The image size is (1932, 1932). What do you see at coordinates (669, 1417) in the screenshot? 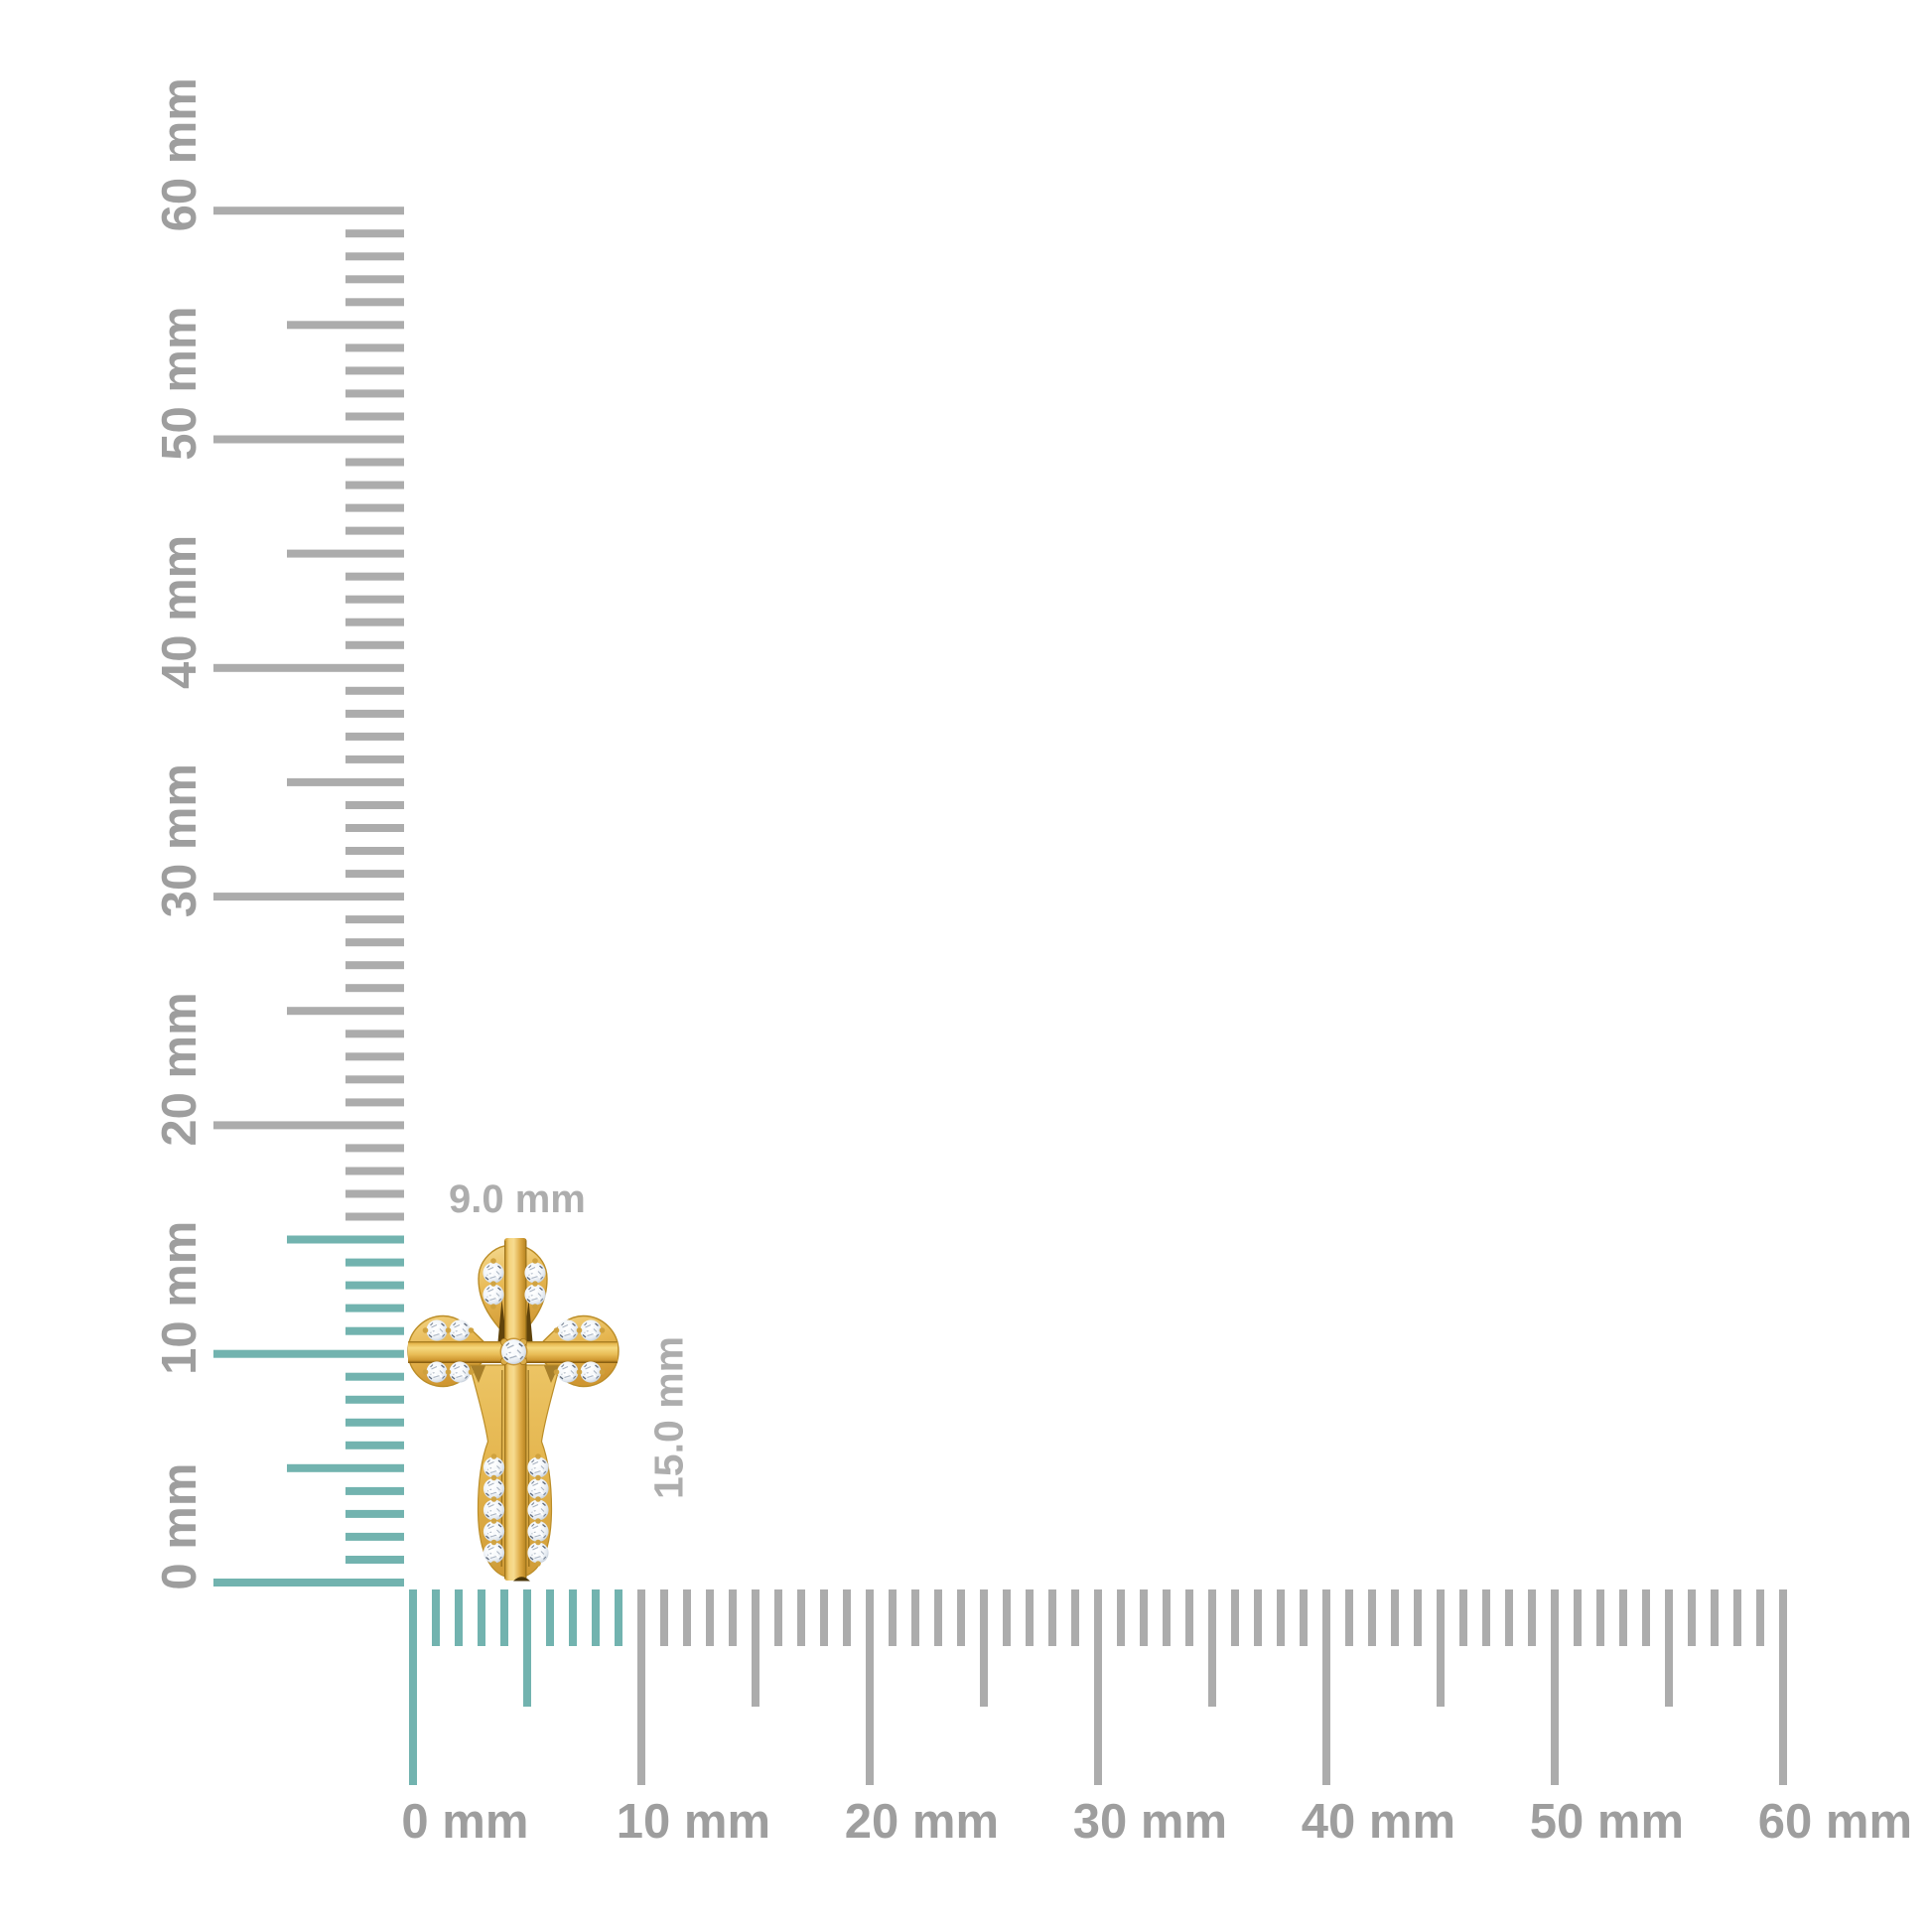
I see `svg-text: 15.0 mm` at bounding box center [669, 1417].